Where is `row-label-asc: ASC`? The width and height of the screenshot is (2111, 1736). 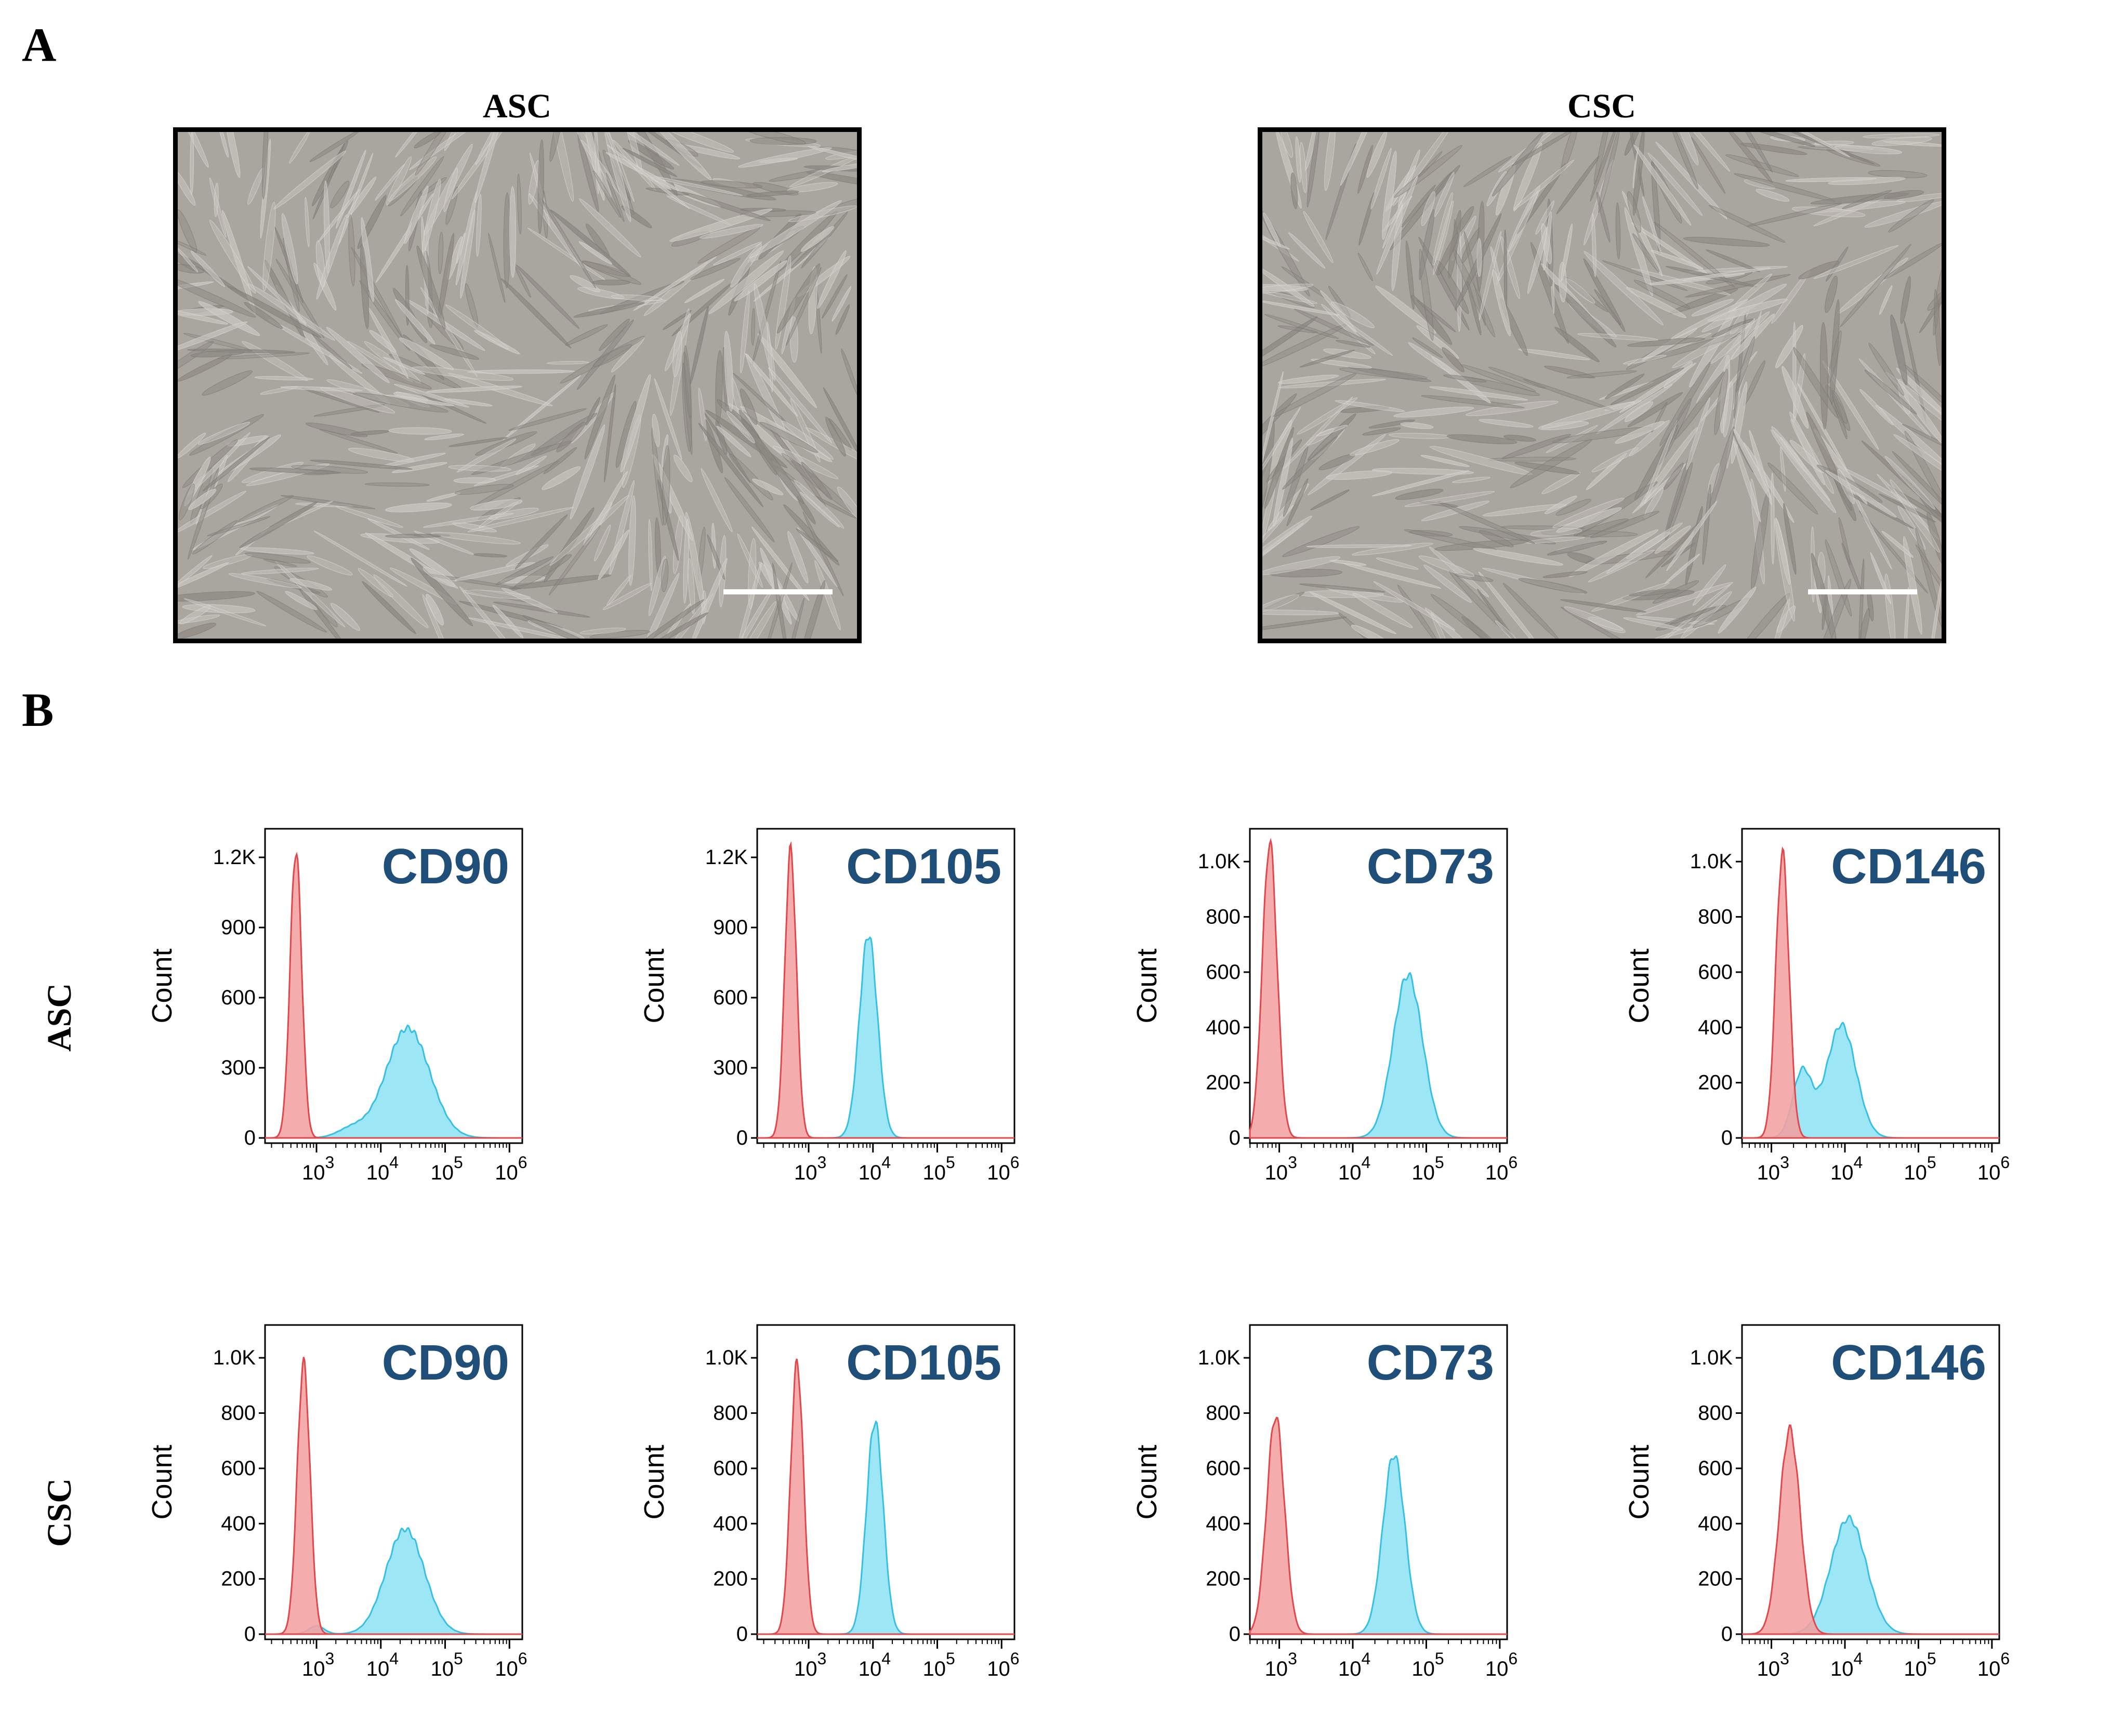 row-label-asc: ASC is located at coordinates (59, 1017).